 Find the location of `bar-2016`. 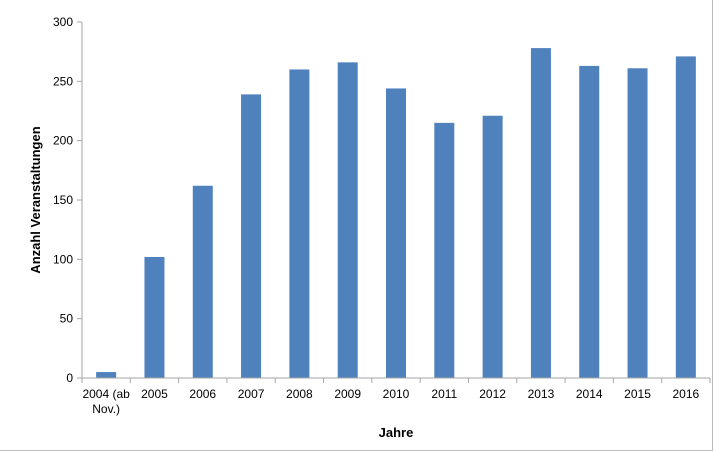

bar-2016 is located at coordinates (685, 217).